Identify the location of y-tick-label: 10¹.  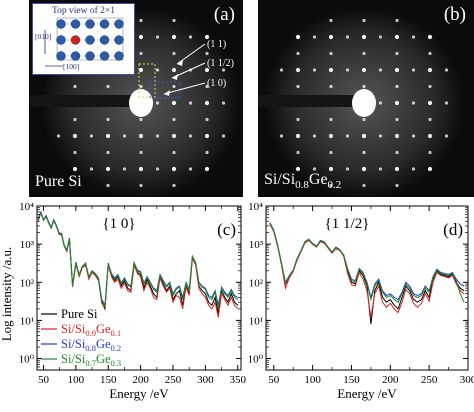
(256, 321).